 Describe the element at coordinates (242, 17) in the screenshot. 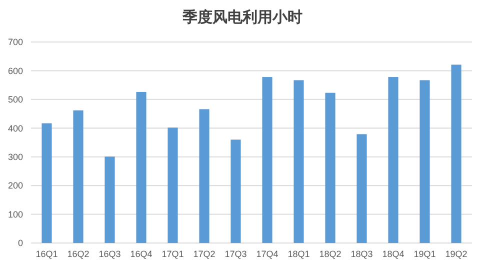

I see `chart-title: 季度风电利用小时` at that location.